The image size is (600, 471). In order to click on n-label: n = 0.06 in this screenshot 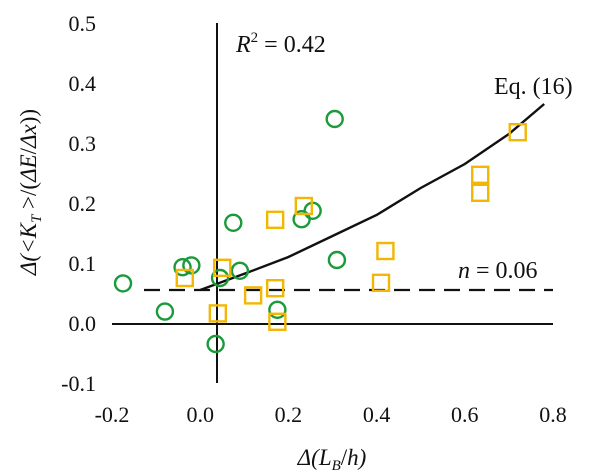, I will do `click(498, 271)`.